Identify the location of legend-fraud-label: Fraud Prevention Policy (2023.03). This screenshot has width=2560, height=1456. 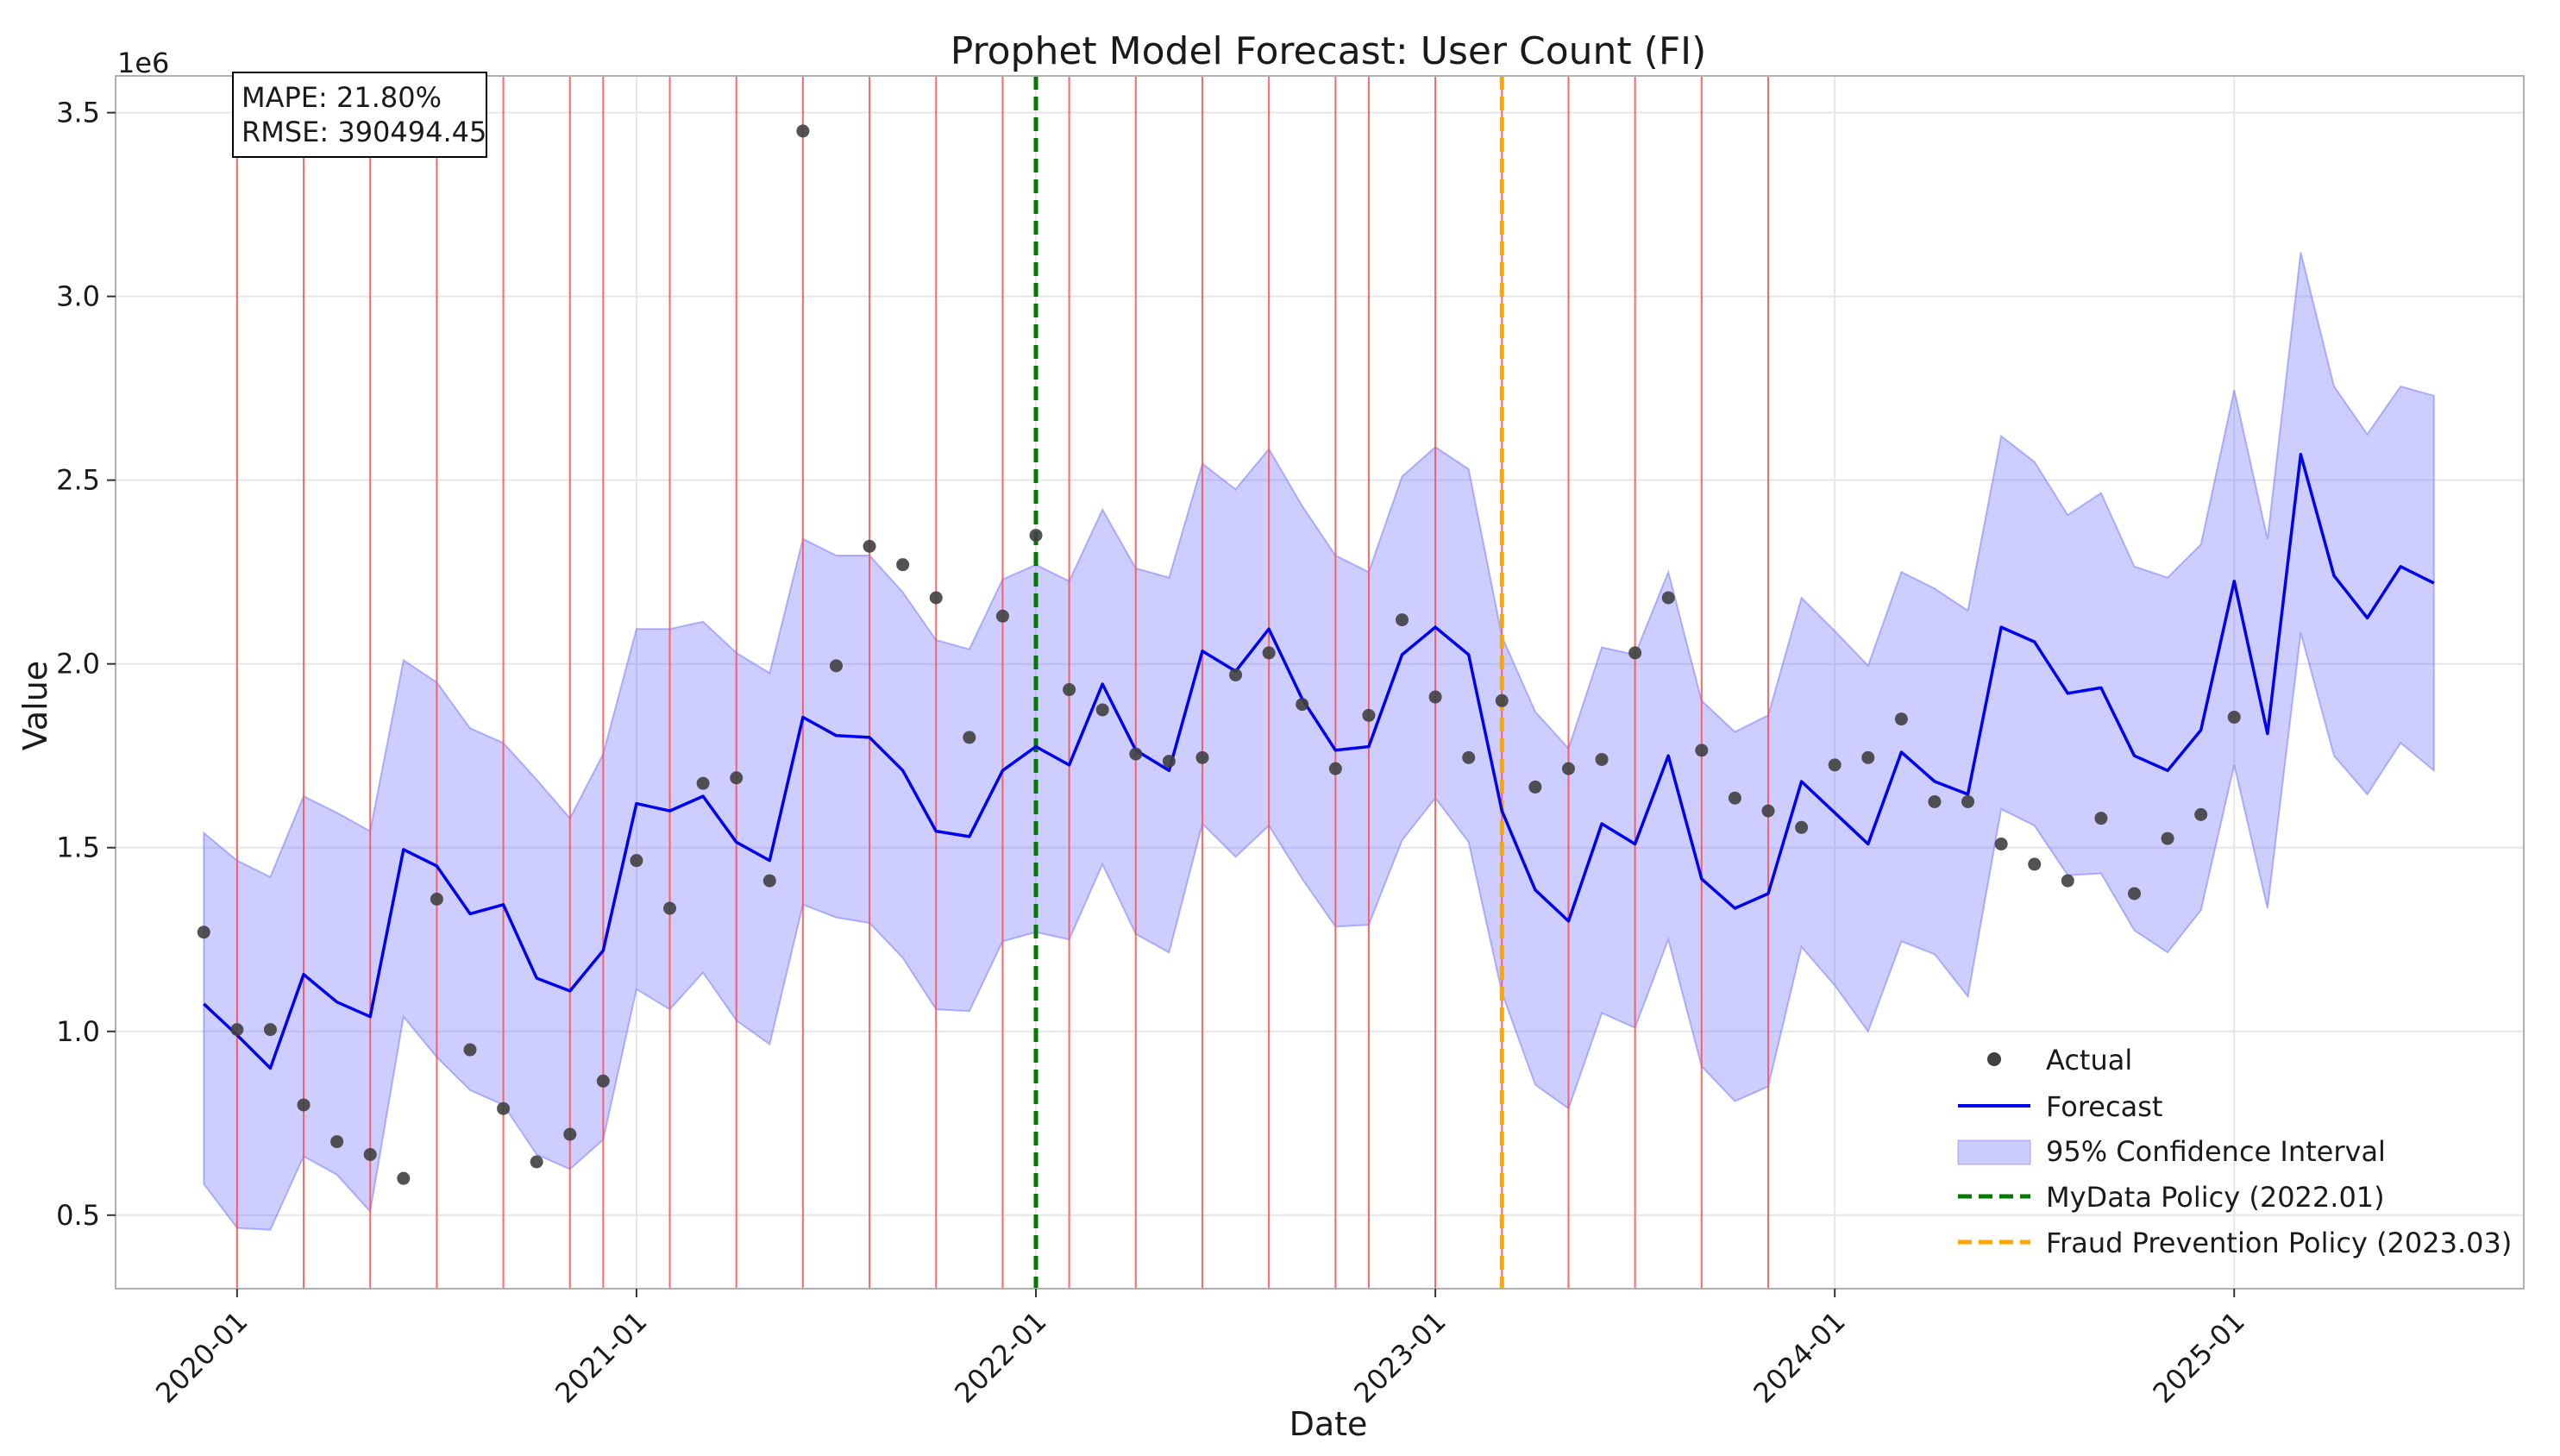
(2279, 1243).